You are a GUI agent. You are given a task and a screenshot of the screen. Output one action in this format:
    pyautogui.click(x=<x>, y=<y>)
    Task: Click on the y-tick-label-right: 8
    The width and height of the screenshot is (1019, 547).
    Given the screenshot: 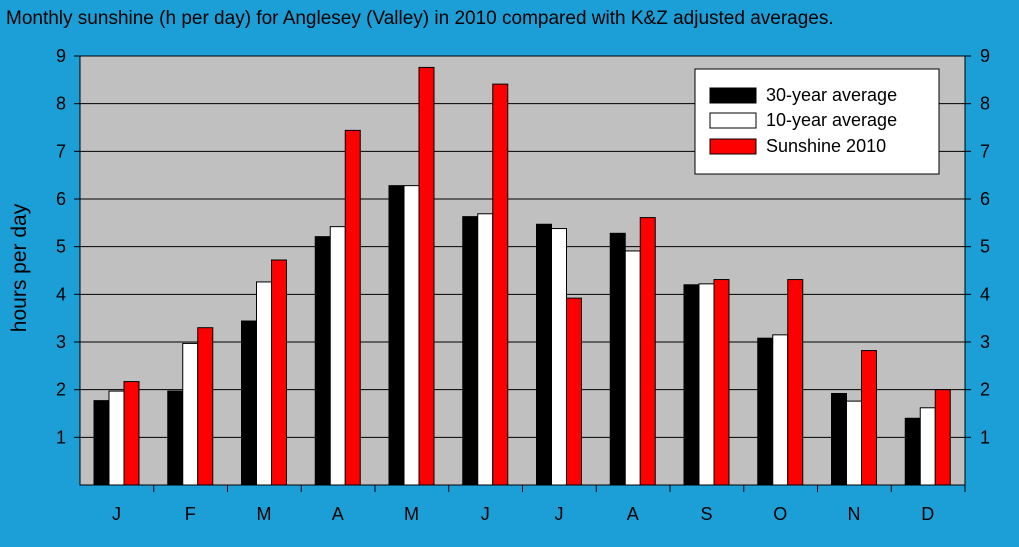 What is the action you would take?
    pyautogui.click(x=985, y=104)
    